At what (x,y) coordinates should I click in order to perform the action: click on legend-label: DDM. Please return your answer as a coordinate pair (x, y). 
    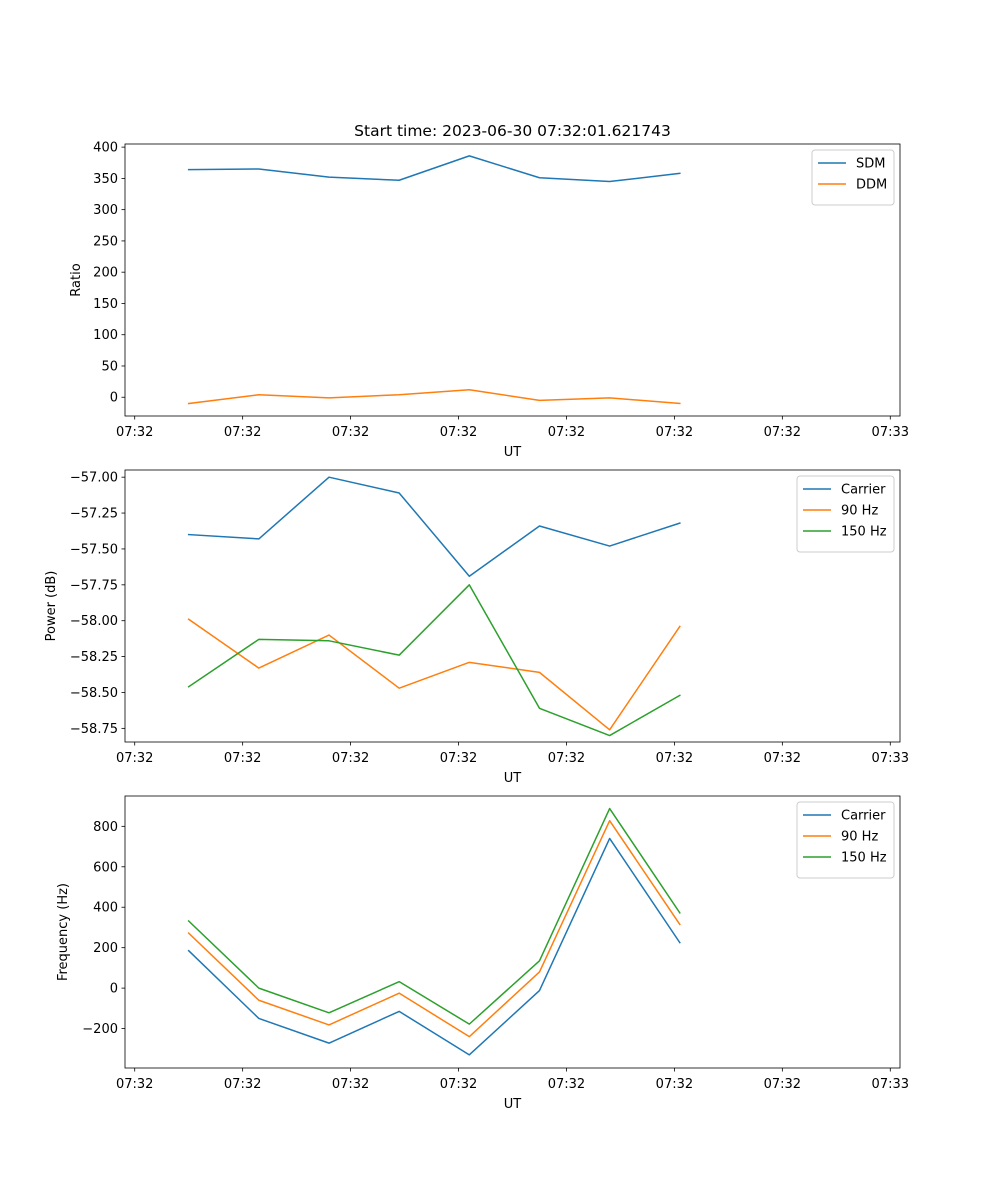
    Looking at the image, I should click on (871, 185).